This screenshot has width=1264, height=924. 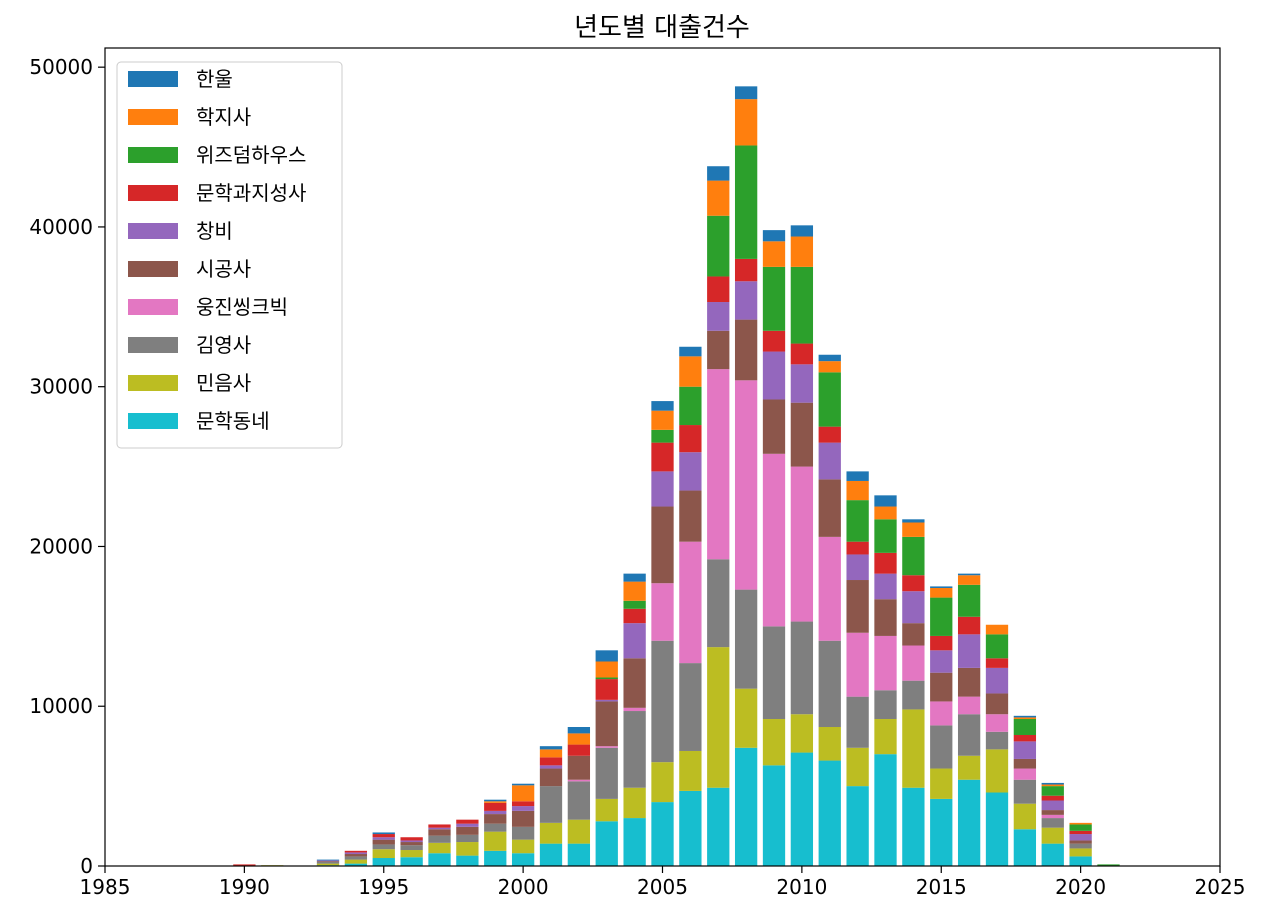 What do you see at coordinates (61, 546) in the screenshot?
I see `y-tick-label: 20000` at bounding box center [61, 546].